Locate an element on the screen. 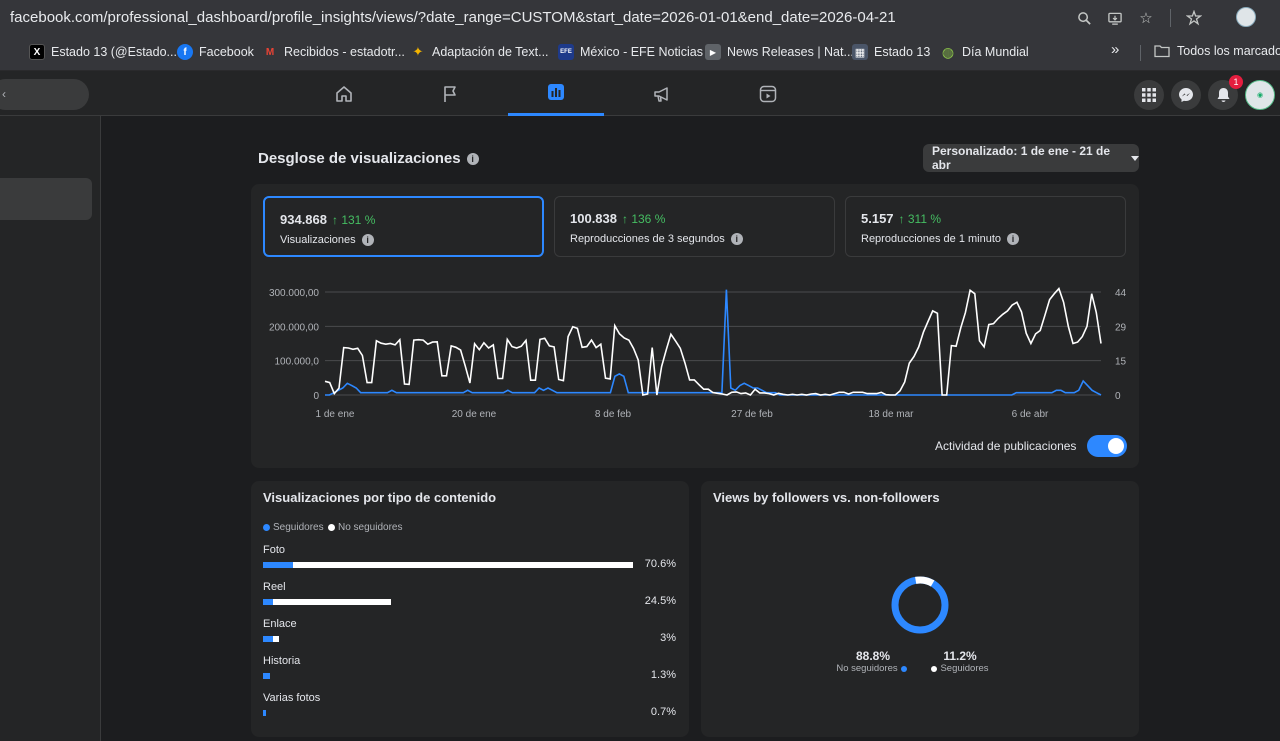  sidebar-item-selected is located at coordinates (46, 199).